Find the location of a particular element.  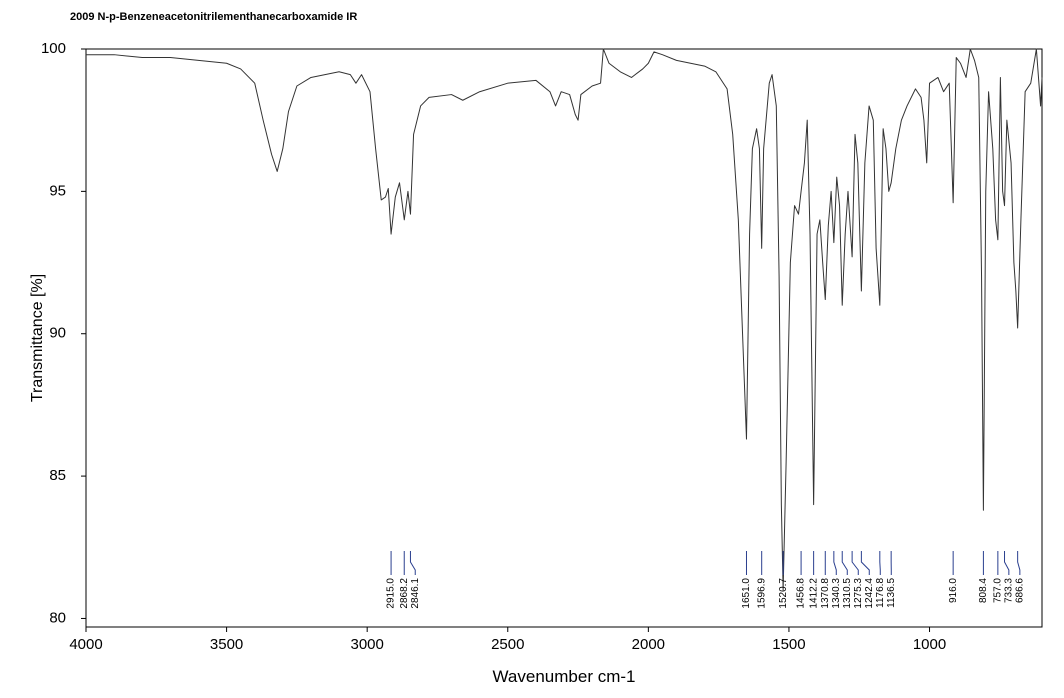

peak-label: 1596.9 is located at coordinates (761, 593).